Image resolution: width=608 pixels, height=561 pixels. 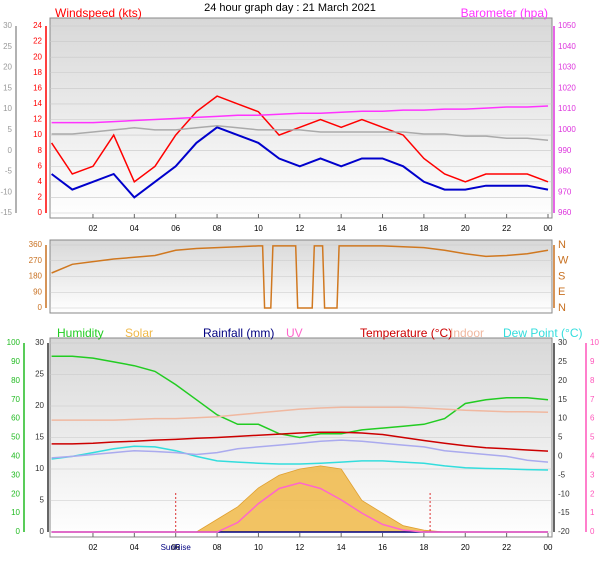 What do you see at coordinates (37, 87) in the screenshot?
I see `y-tick-label: 16` at bounding box center [37, 87].